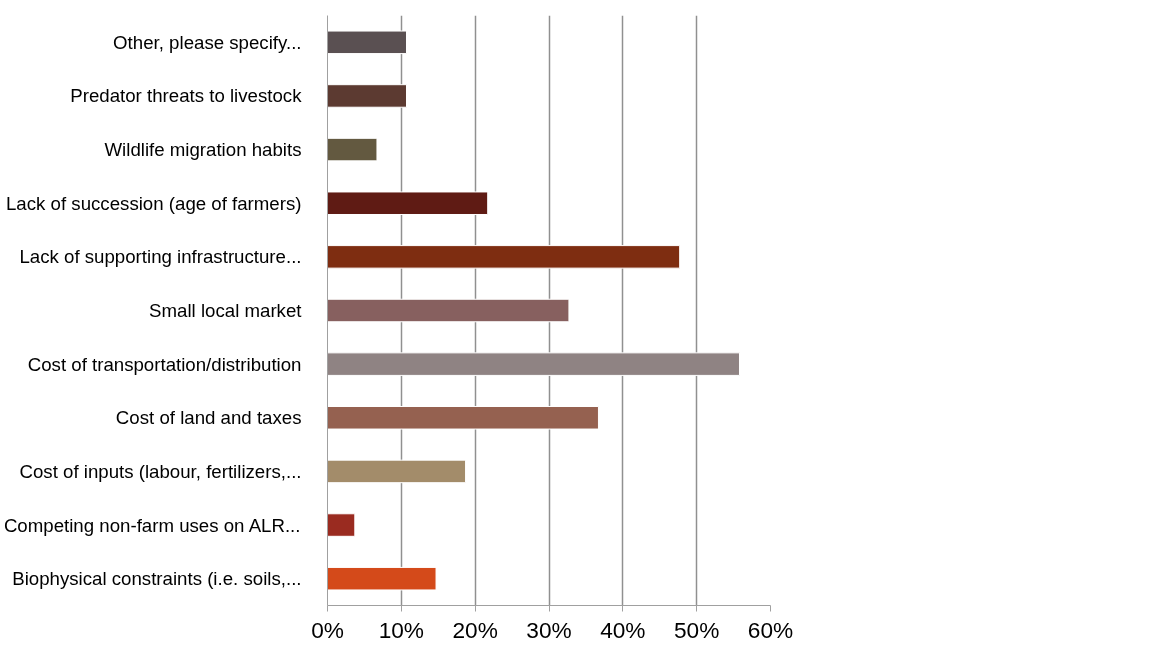 The image size is (1173, 650). What do you see at coordinates (226, 310) in the screenshot?
I see `y-tick-label: Small local market` at bounding box center [226, 310].